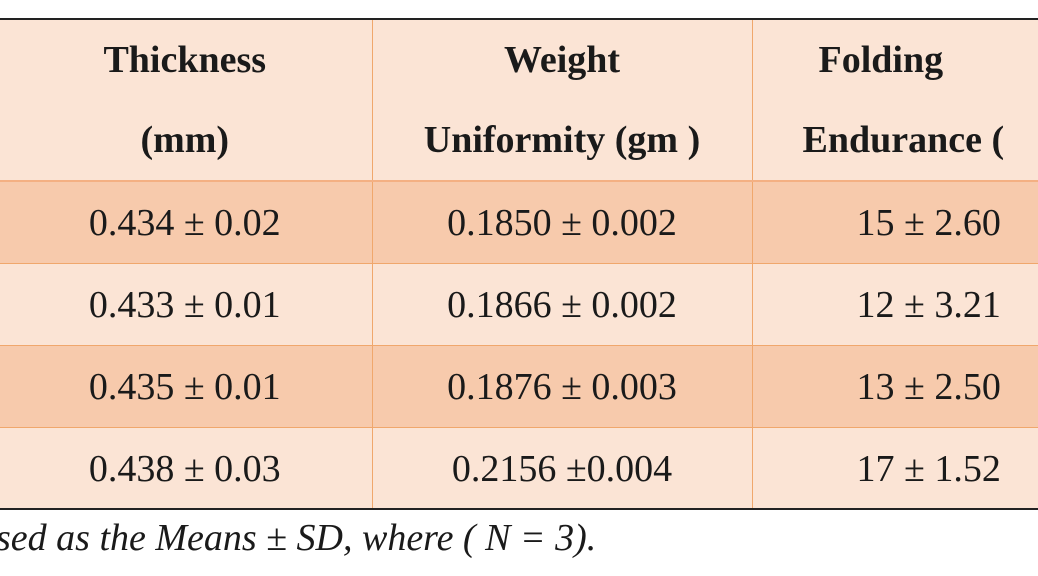 The image size is (1038, 576). I want to click on cell-thickness: 0.435 ± 0.01, so click(186, 386).